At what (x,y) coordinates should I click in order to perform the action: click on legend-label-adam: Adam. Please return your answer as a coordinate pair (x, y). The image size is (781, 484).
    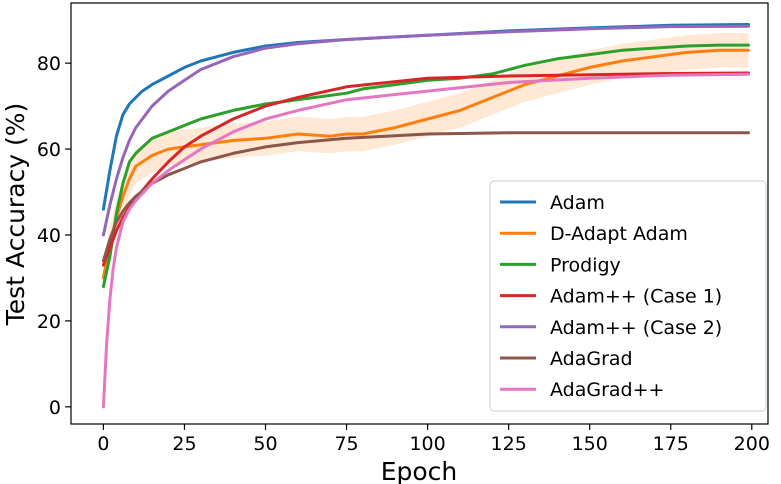
    Looking at the image, I should click on (577, 203).